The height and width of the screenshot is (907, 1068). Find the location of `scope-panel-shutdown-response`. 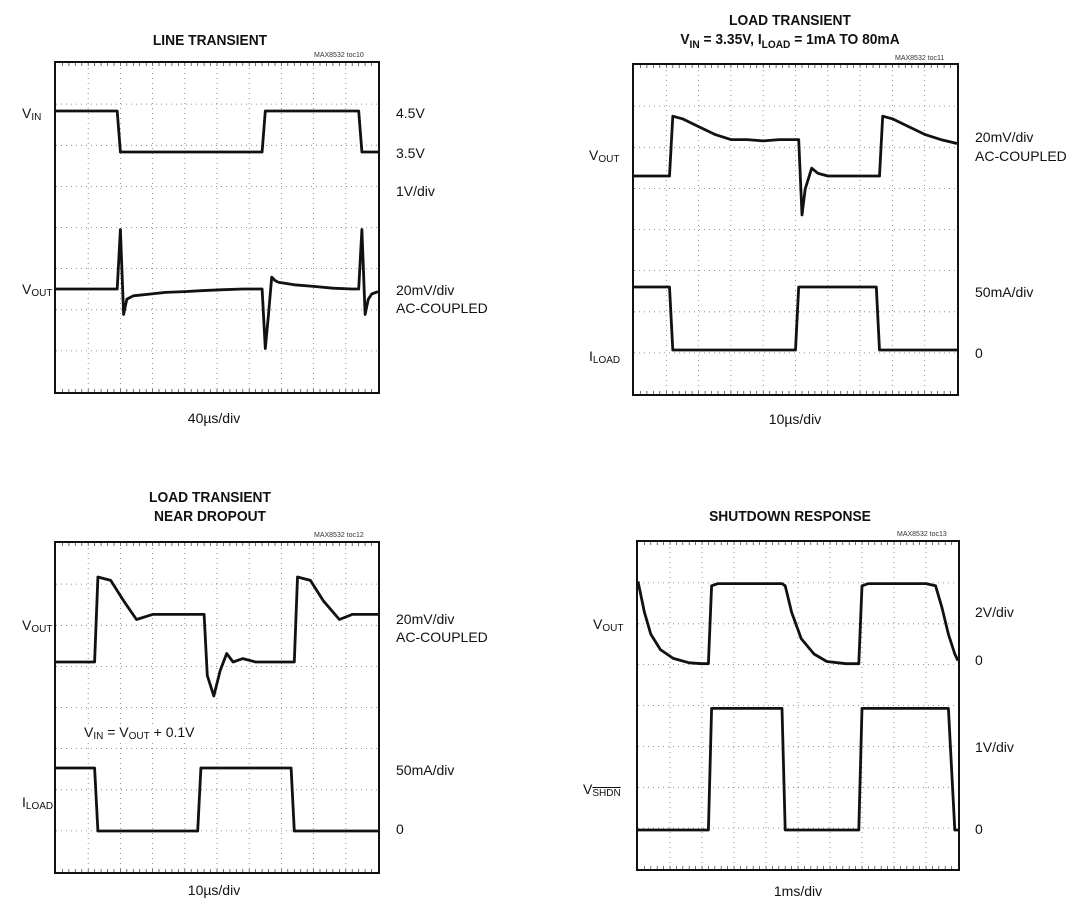

scope-panel-shutdown-response is located at coordinates (798, 705).